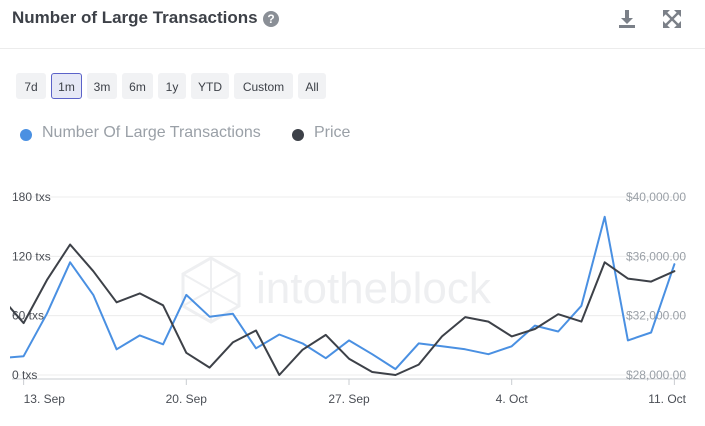  What do you see at coordinates (667, 399) in the screenshot?
I see `x-tick-label: 11. Oct` at bounding box center [667, 399].